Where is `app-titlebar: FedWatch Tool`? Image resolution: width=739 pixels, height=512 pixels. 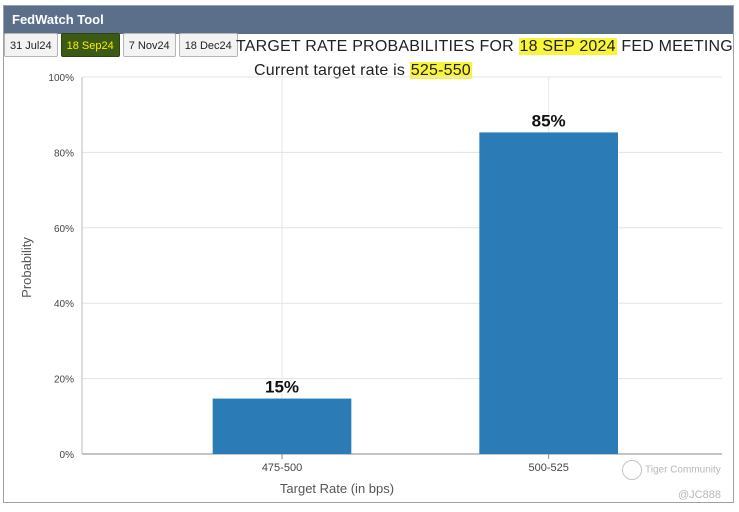
app-titlebar: FedWatch Tool is located at coordinates (368, 20).